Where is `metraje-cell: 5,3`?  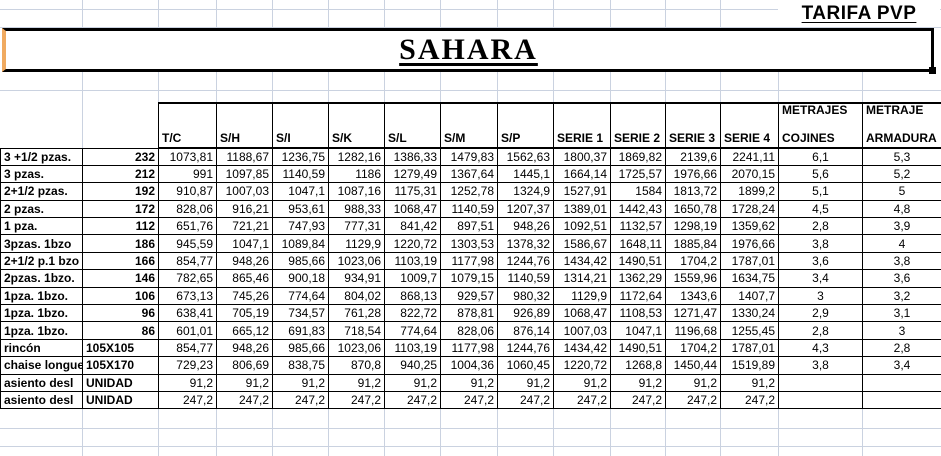 metraje-cell: 5,3 is located at coordinates (901, 156).